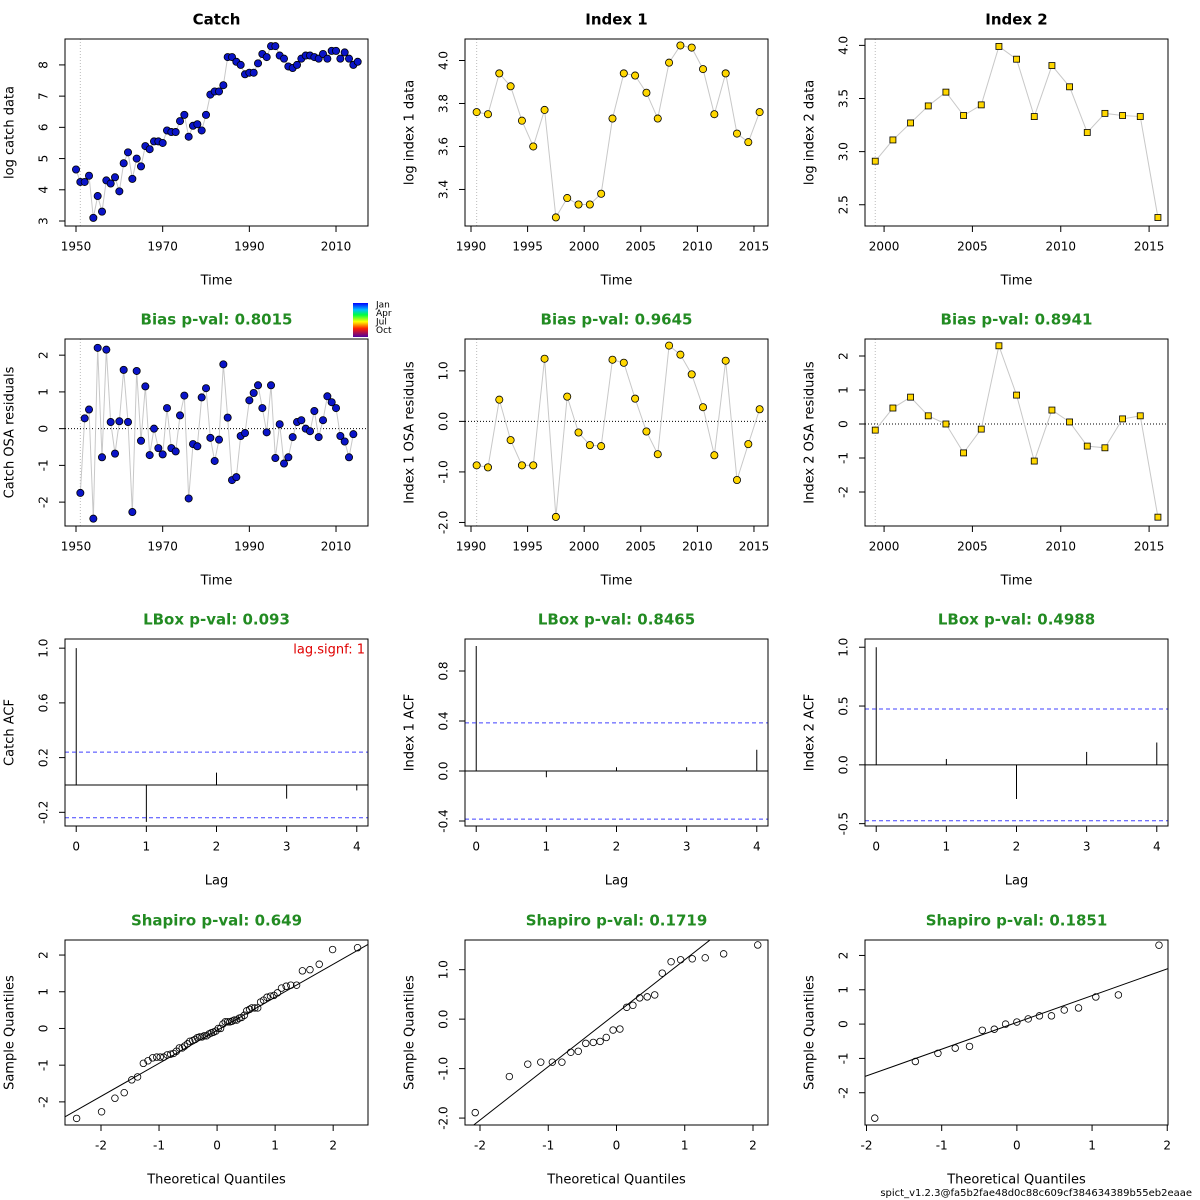  I want to click on y-tick-label: 3.0, so click(844, 151).